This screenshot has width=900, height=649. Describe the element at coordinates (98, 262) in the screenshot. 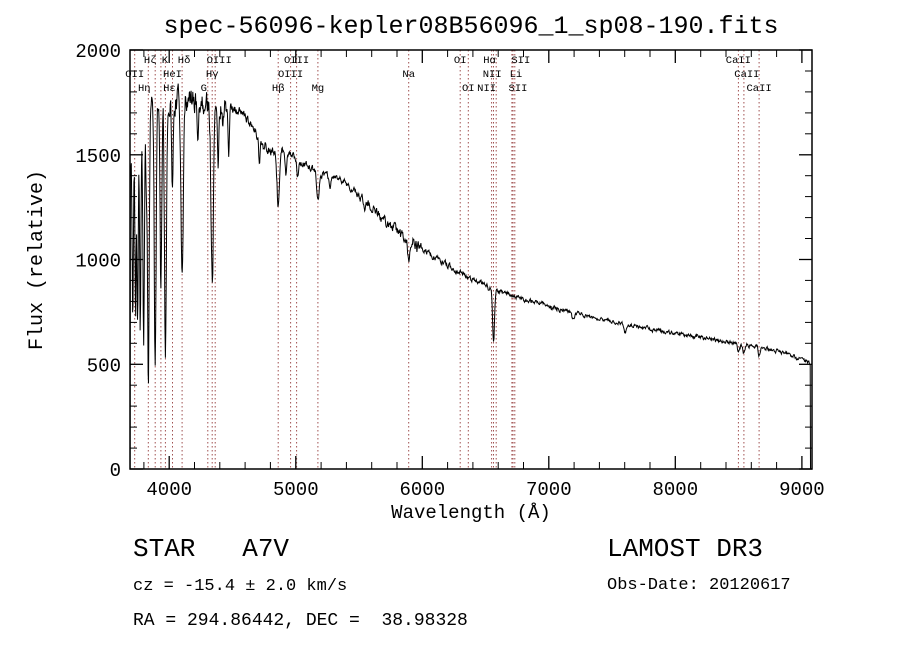

I see `y-tick-label: 1000` at that location.